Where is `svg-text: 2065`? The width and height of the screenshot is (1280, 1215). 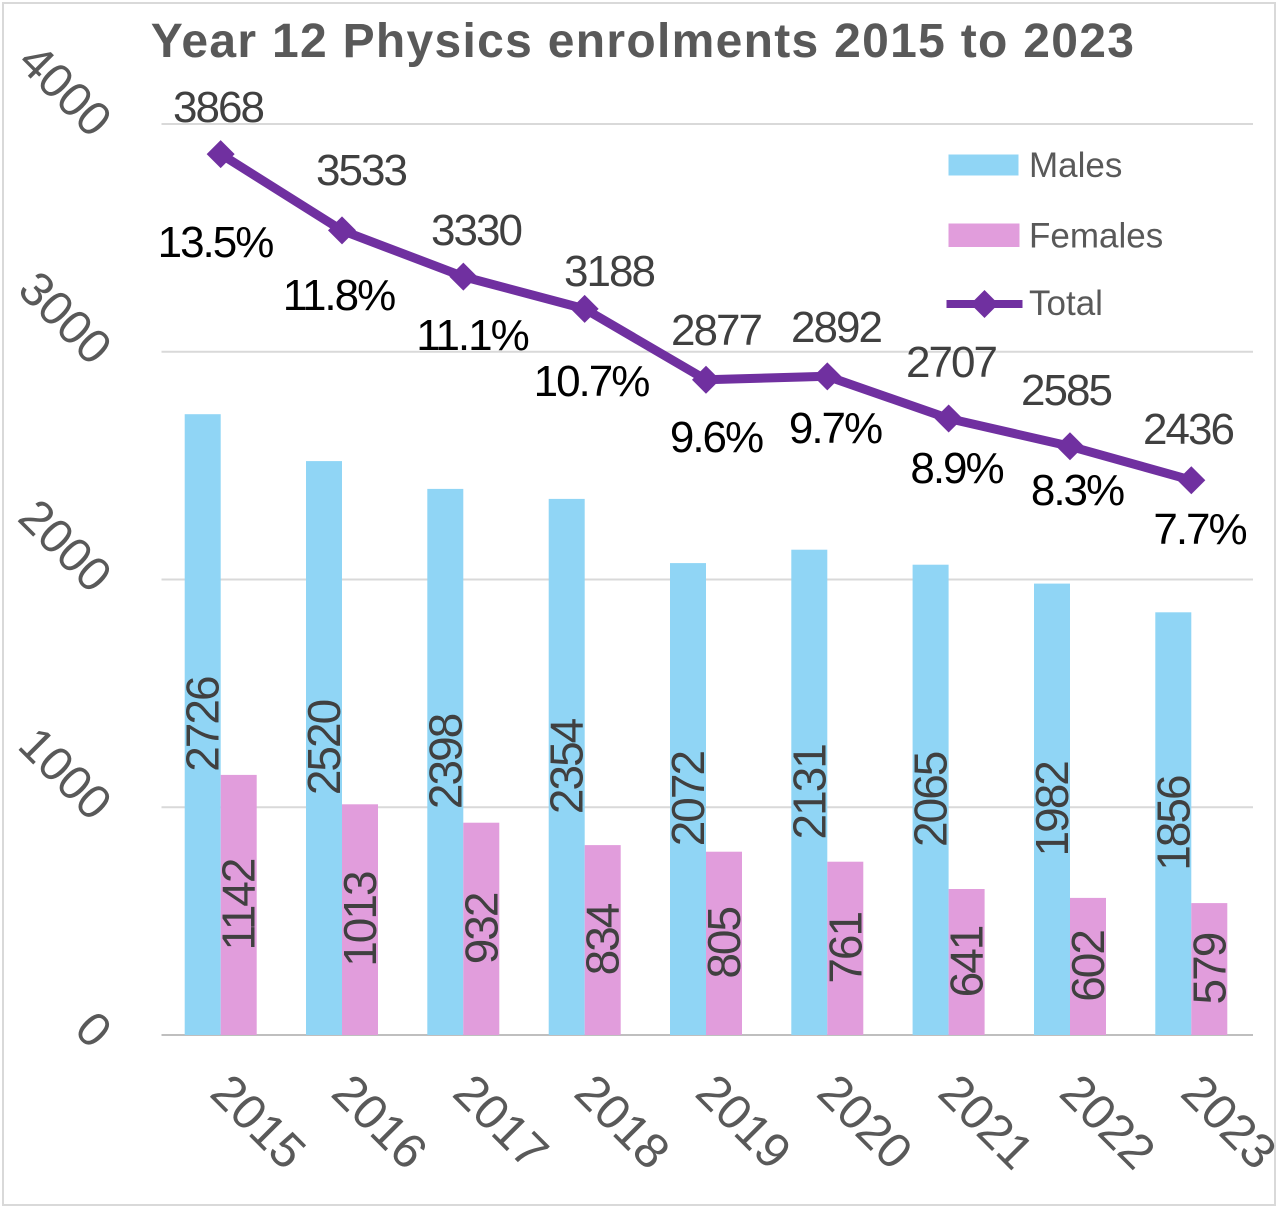
svg-text: 2065 is located at coordinates (931, 799).